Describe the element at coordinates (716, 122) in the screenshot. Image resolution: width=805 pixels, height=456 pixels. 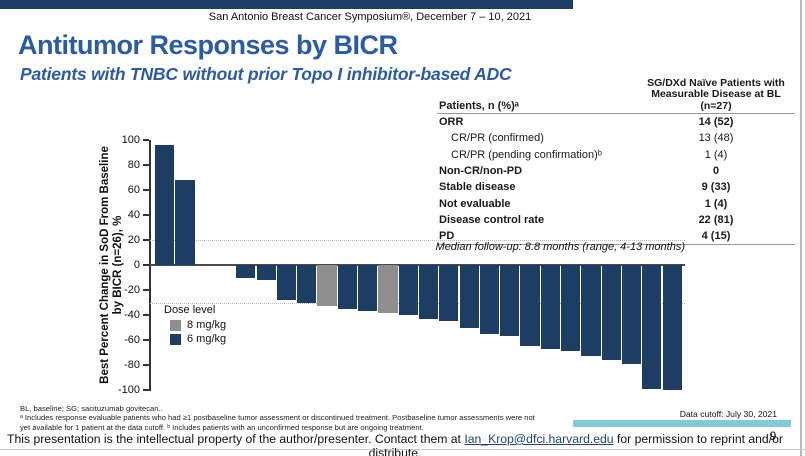
I see `table-row-value: 14 (52)` at that location.